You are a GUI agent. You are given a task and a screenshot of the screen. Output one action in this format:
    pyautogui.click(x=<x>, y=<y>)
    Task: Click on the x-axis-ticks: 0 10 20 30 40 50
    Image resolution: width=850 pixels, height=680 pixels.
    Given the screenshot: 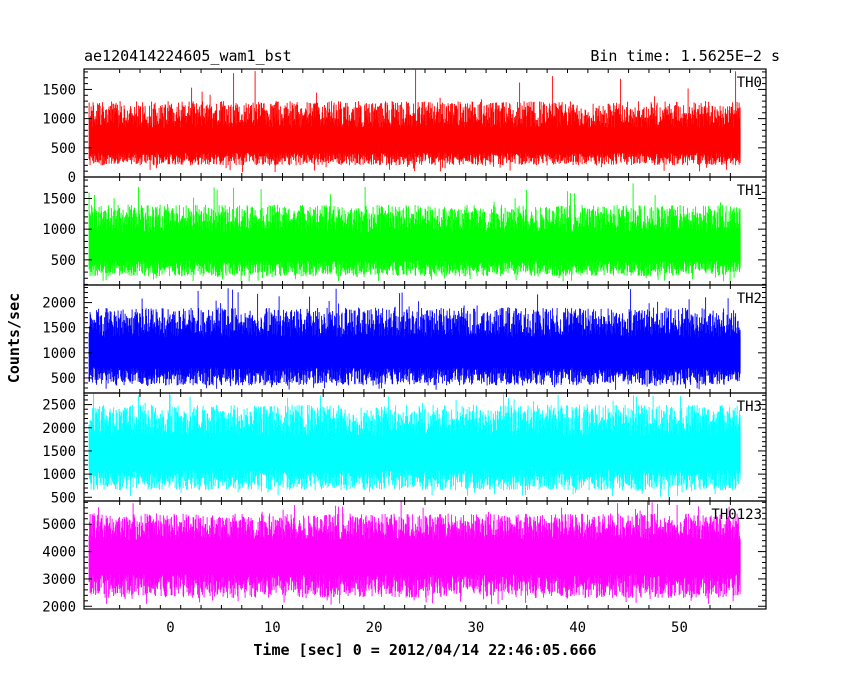 What is the action you would take?
    pyautogui.click(x=427, y=628)
    